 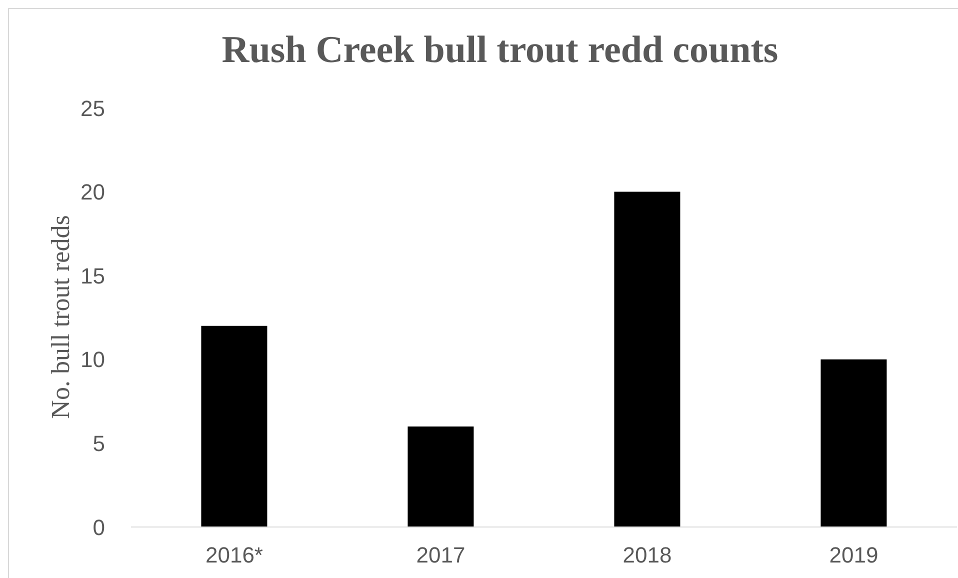 I want to click on y-tick-label: 15, so click(x=92, y=275).